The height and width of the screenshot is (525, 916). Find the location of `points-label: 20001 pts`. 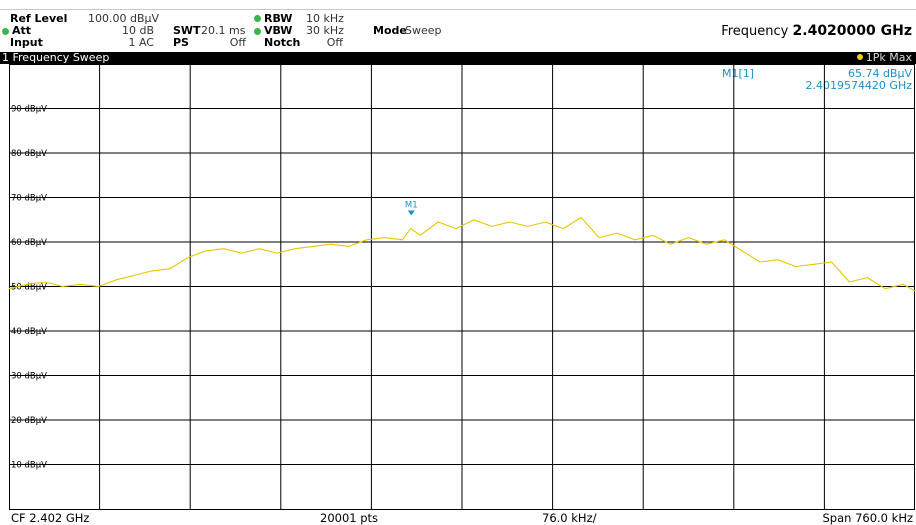

points-label: 20001 pts is located at coordinates (349, 518).